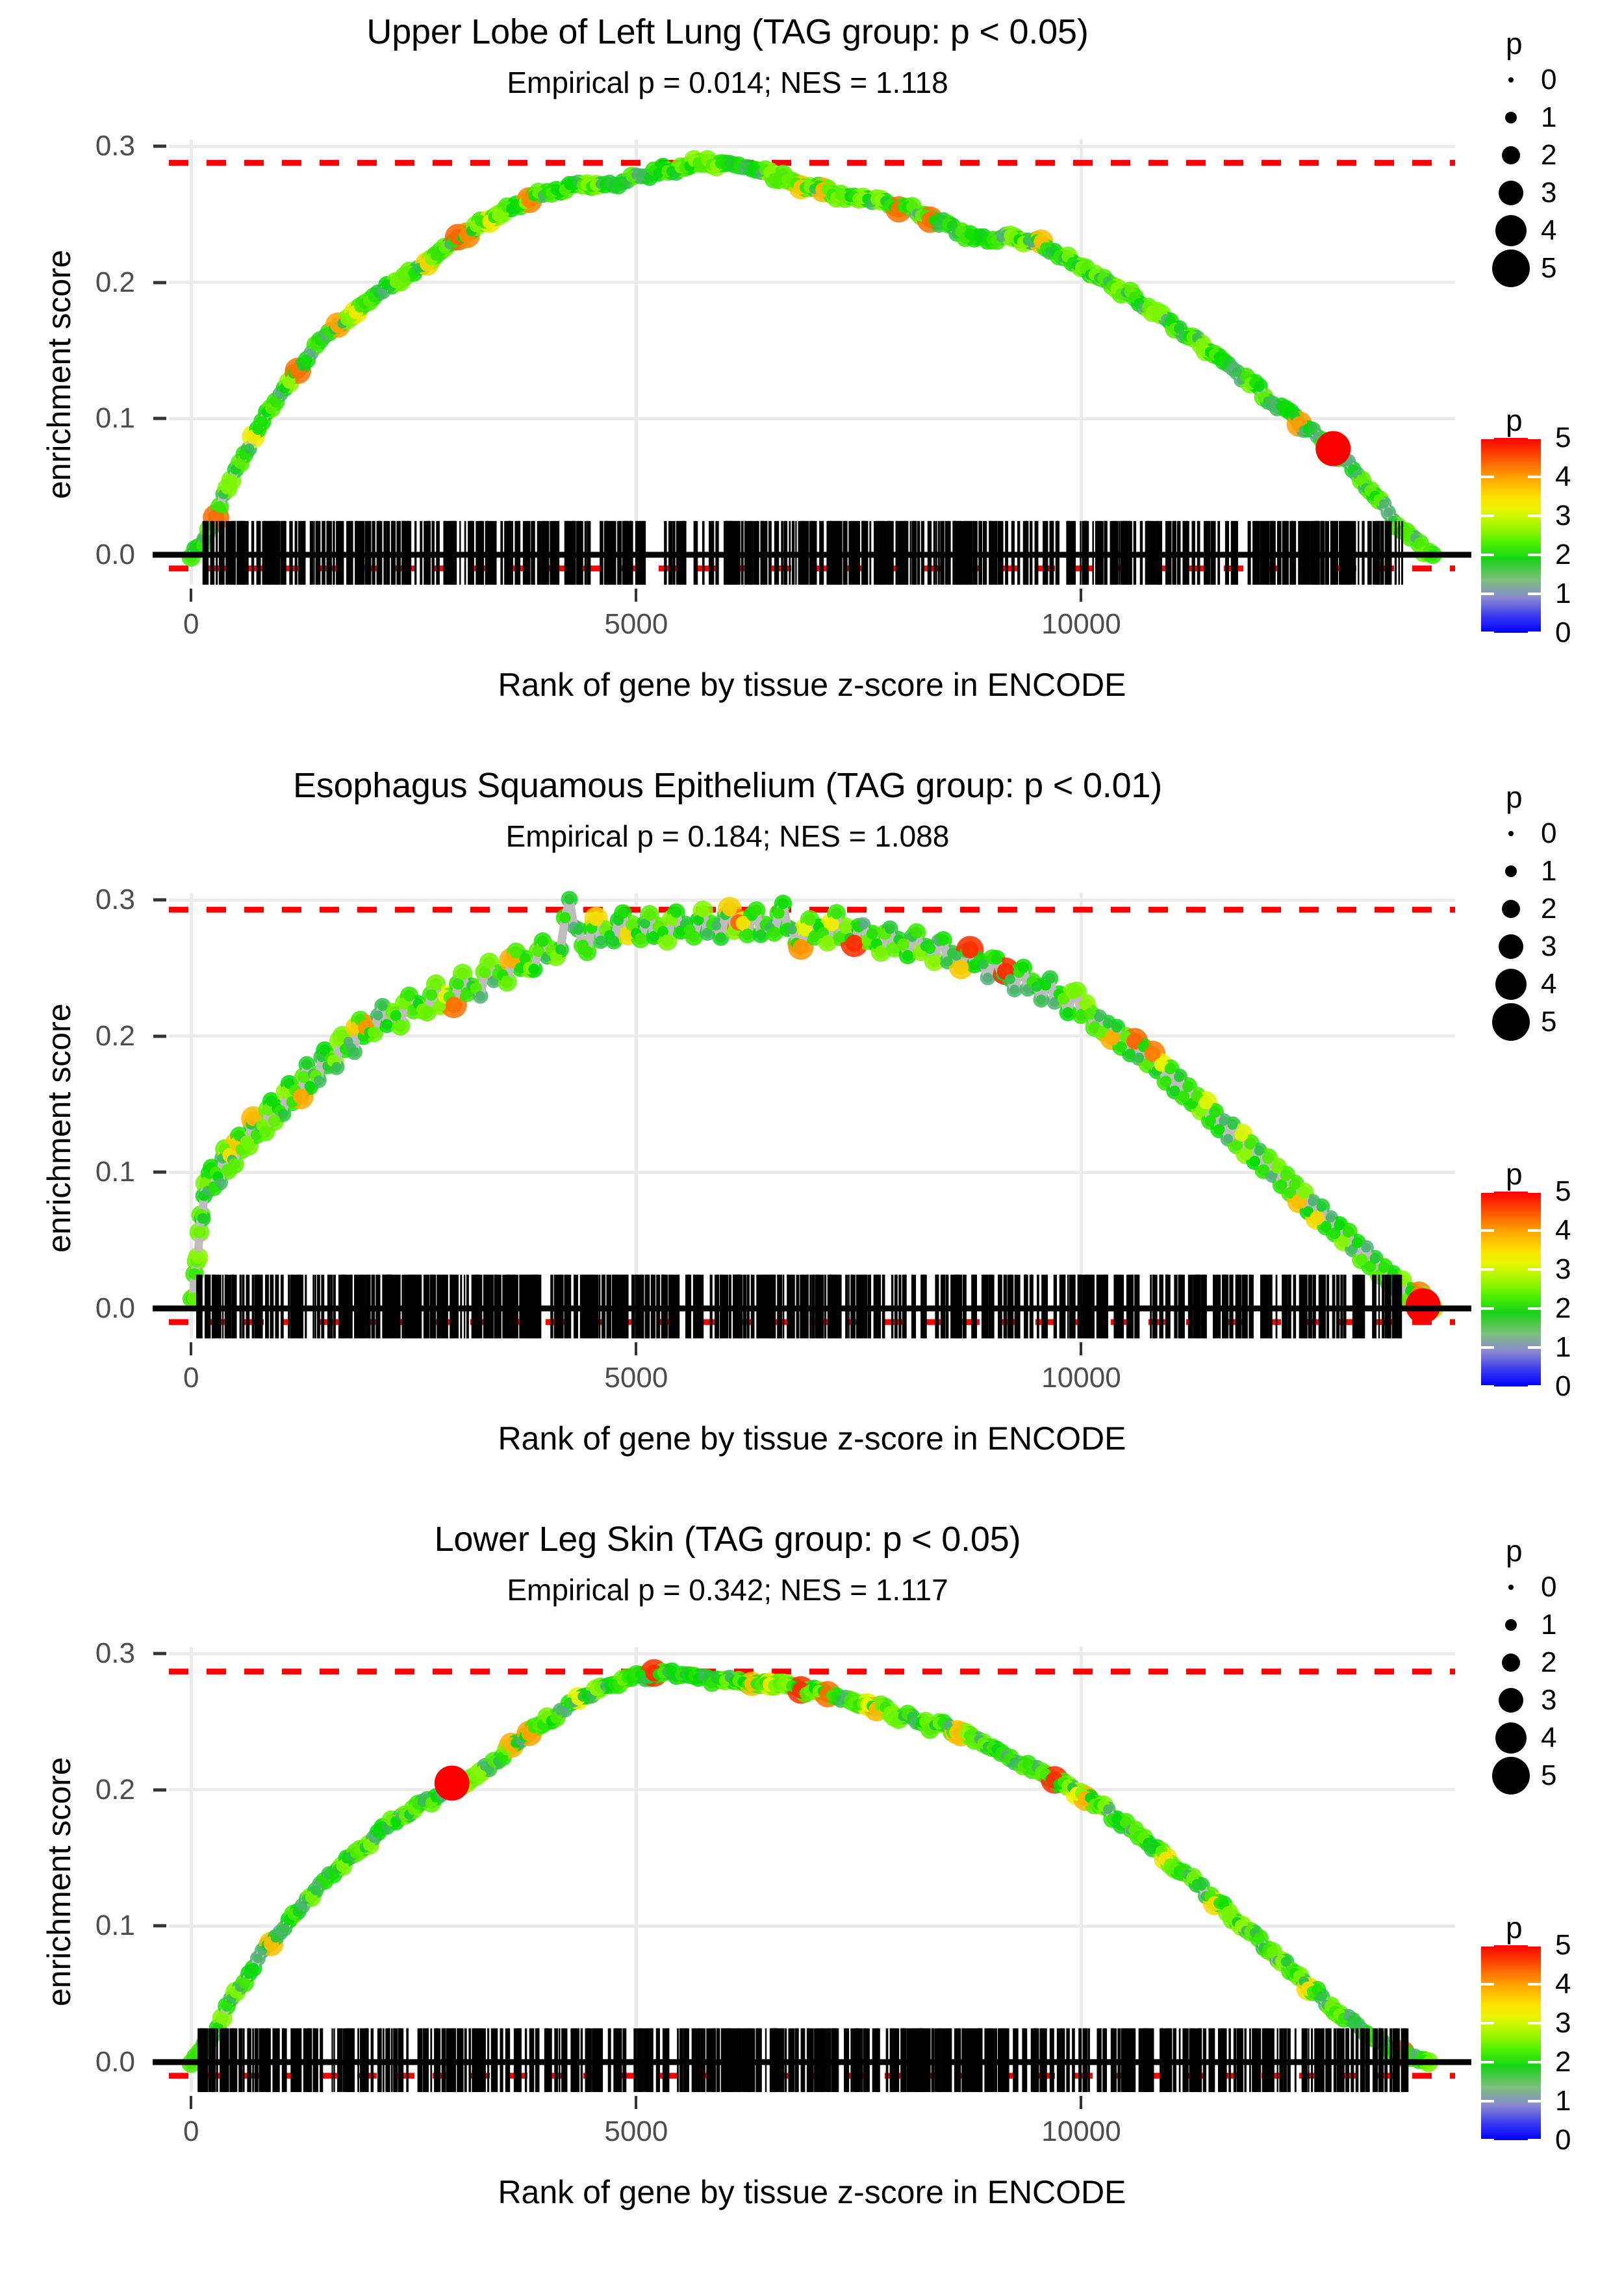 The image size is (1624, 2274). Describe the element at coordinates (1552, 1625) in the screenshot. I see `size-legend-item: 1` at that location.